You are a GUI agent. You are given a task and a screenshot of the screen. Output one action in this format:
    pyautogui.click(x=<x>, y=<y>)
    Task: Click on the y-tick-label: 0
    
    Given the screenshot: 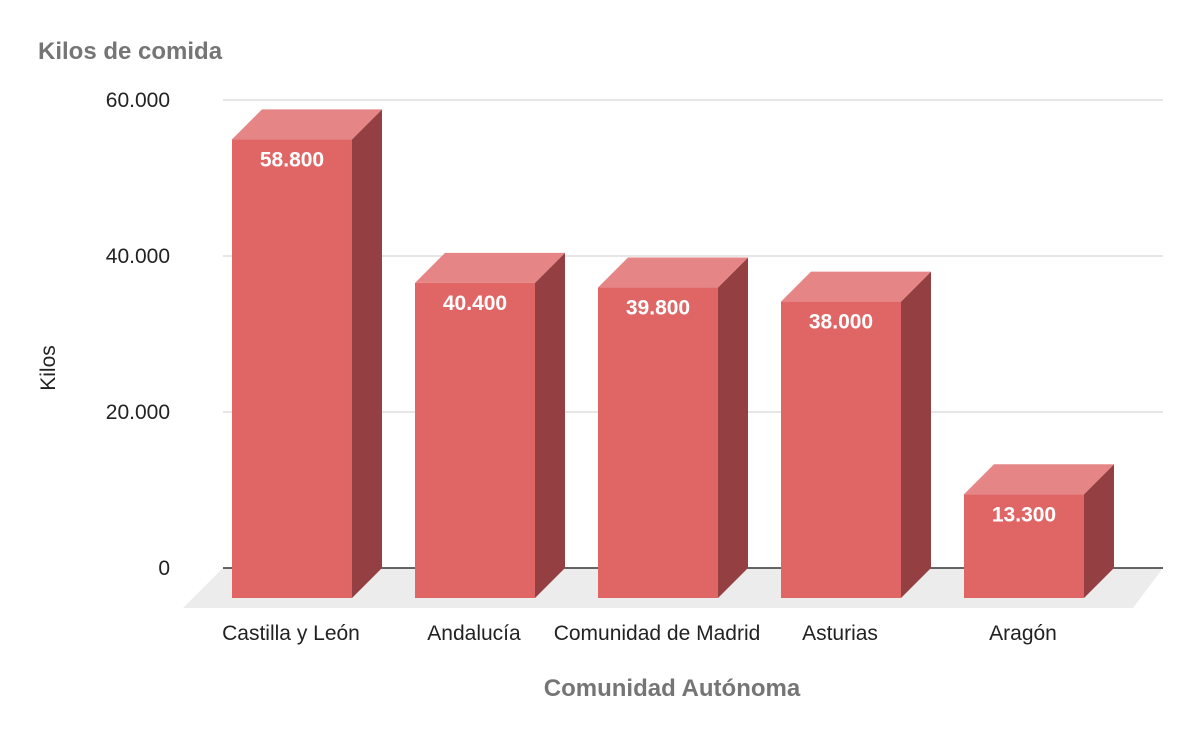 What is the action you would take?
    pyautogui.click(x=164, y=568)
    